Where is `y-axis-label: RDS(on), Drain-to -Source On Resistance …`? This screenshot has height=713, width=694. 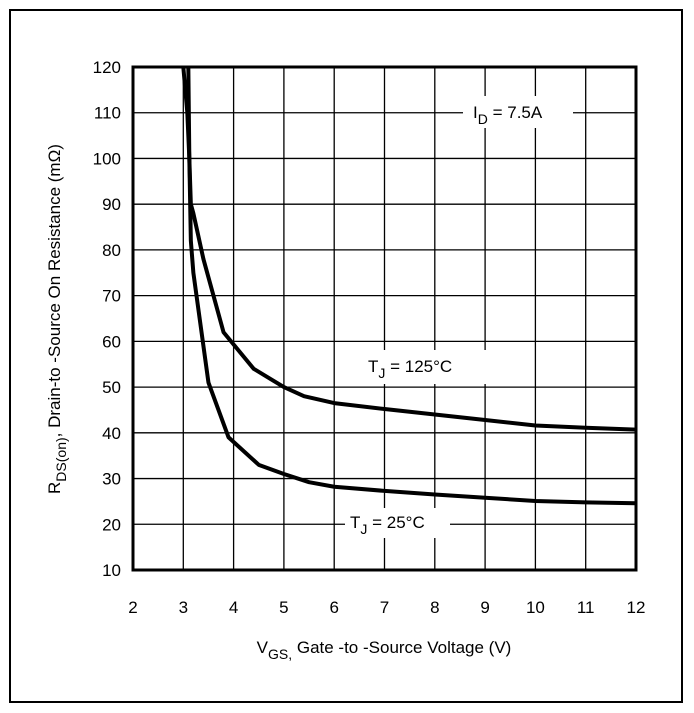
y-axis-label: RDS(on), Drain-to -Source On Resistance … is located at coordinates (57, 319).